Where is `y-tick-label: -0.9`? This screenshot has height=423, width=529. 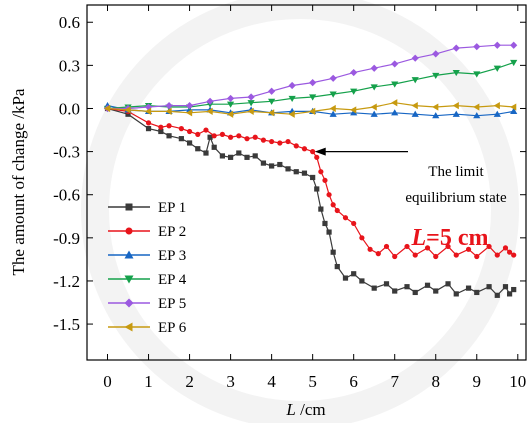
y-tick-label: -0.9 is located at coordinates (66, 238).